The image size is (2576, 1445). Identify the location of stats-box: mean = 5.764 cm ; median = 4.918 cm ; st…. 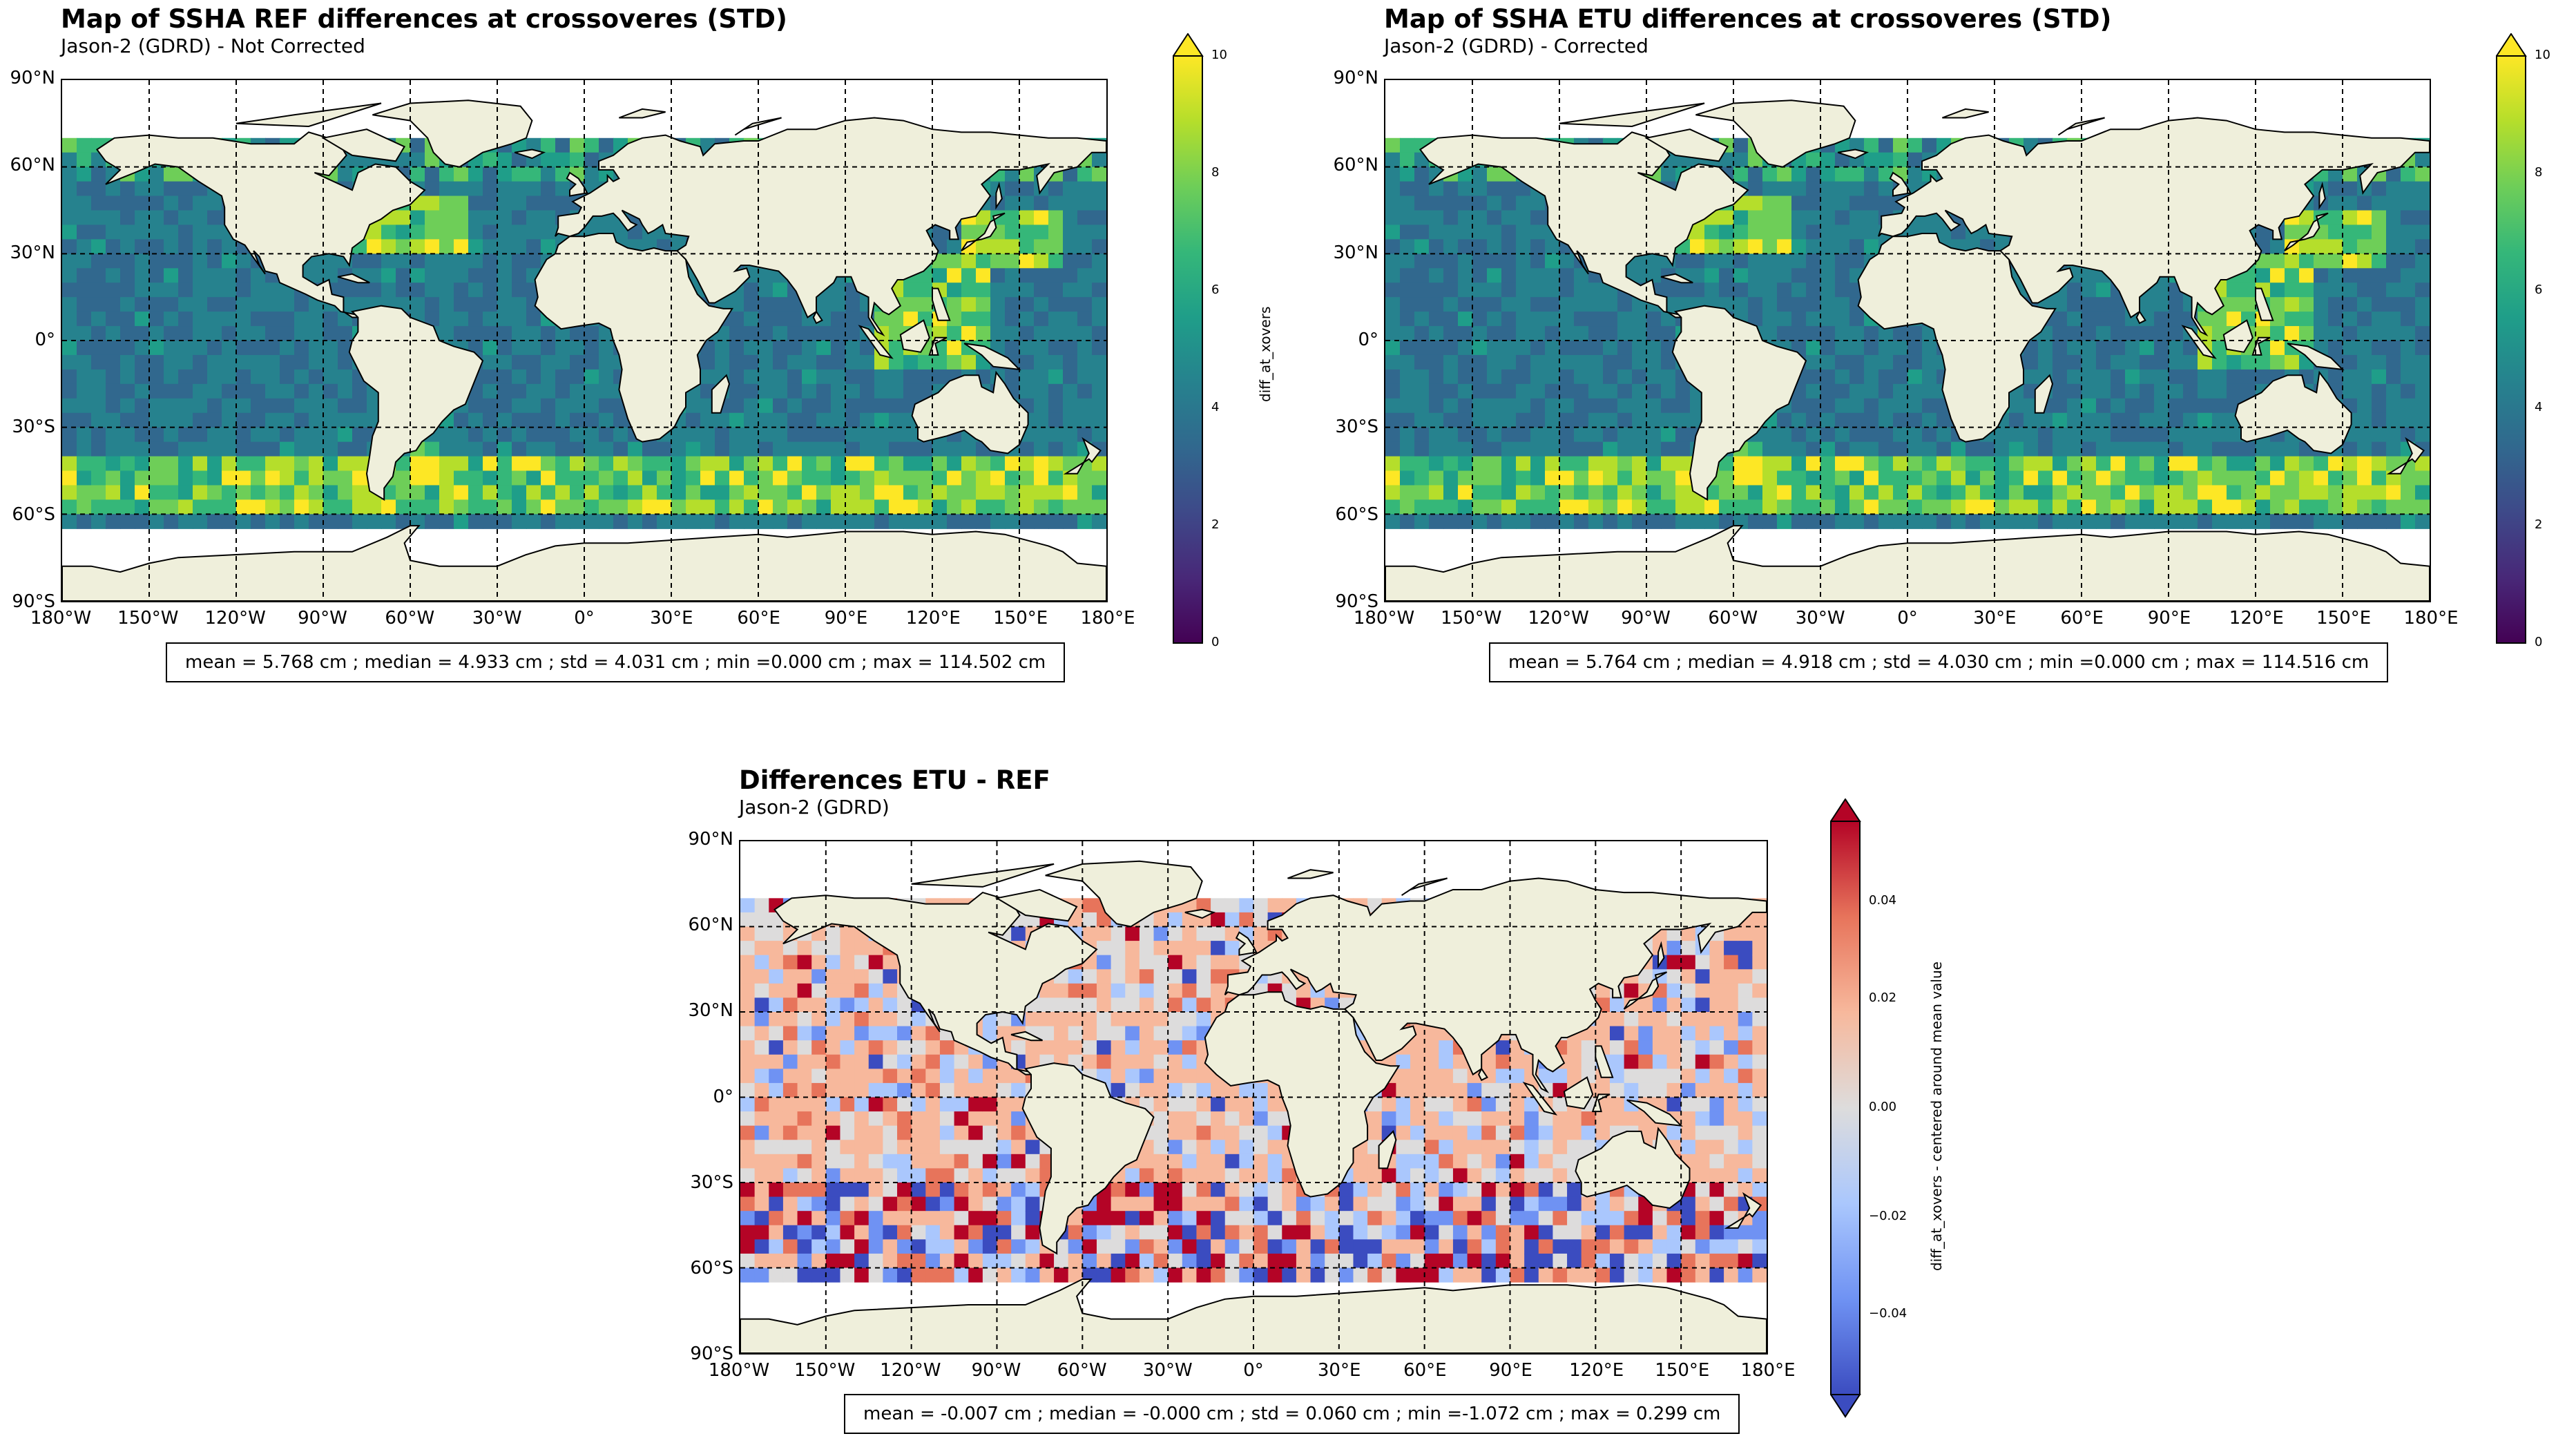
(1939, 662).